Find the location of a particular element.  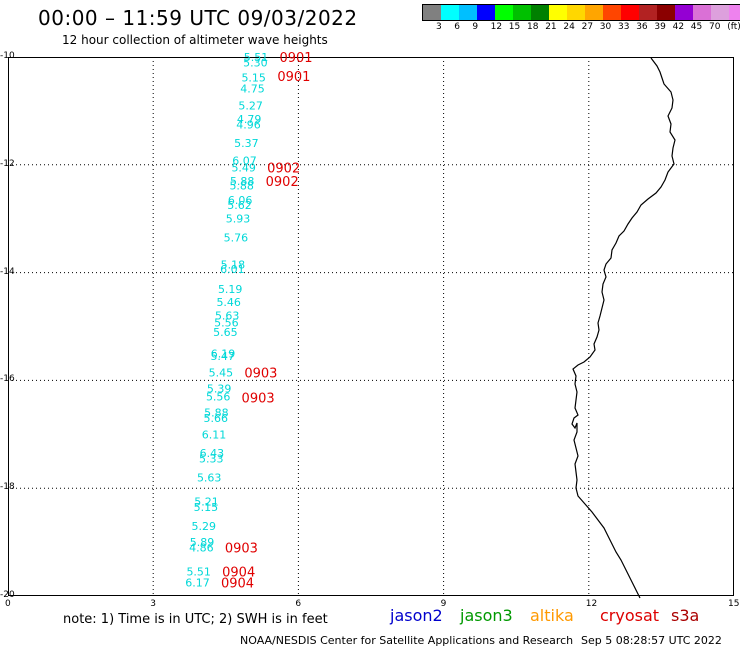

wave-height-label: 5.66 is located at coordinates (216, 418).